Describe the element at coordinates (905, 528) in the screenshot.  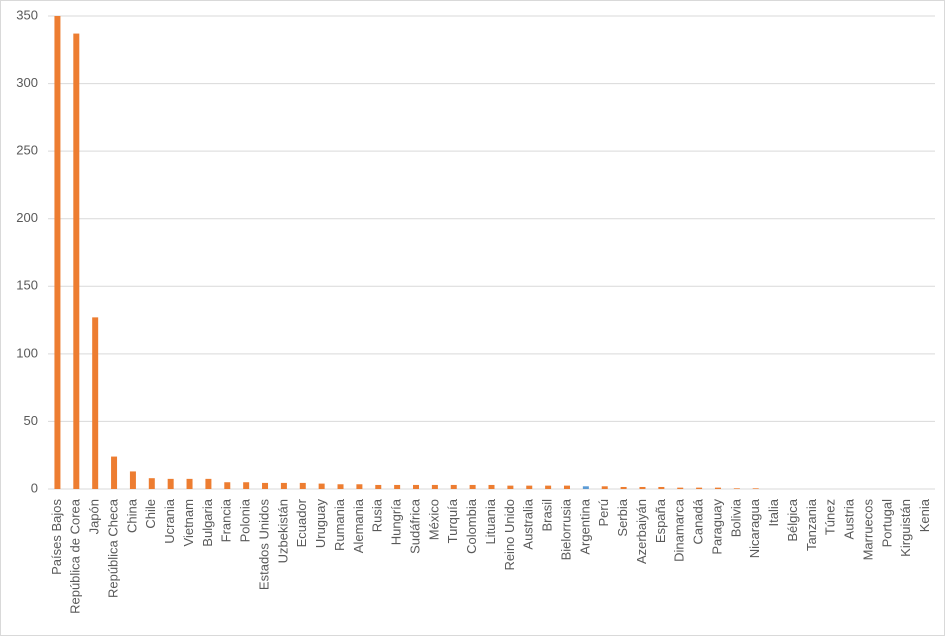
I see `x-tick-label: Kirguistán` at that location.